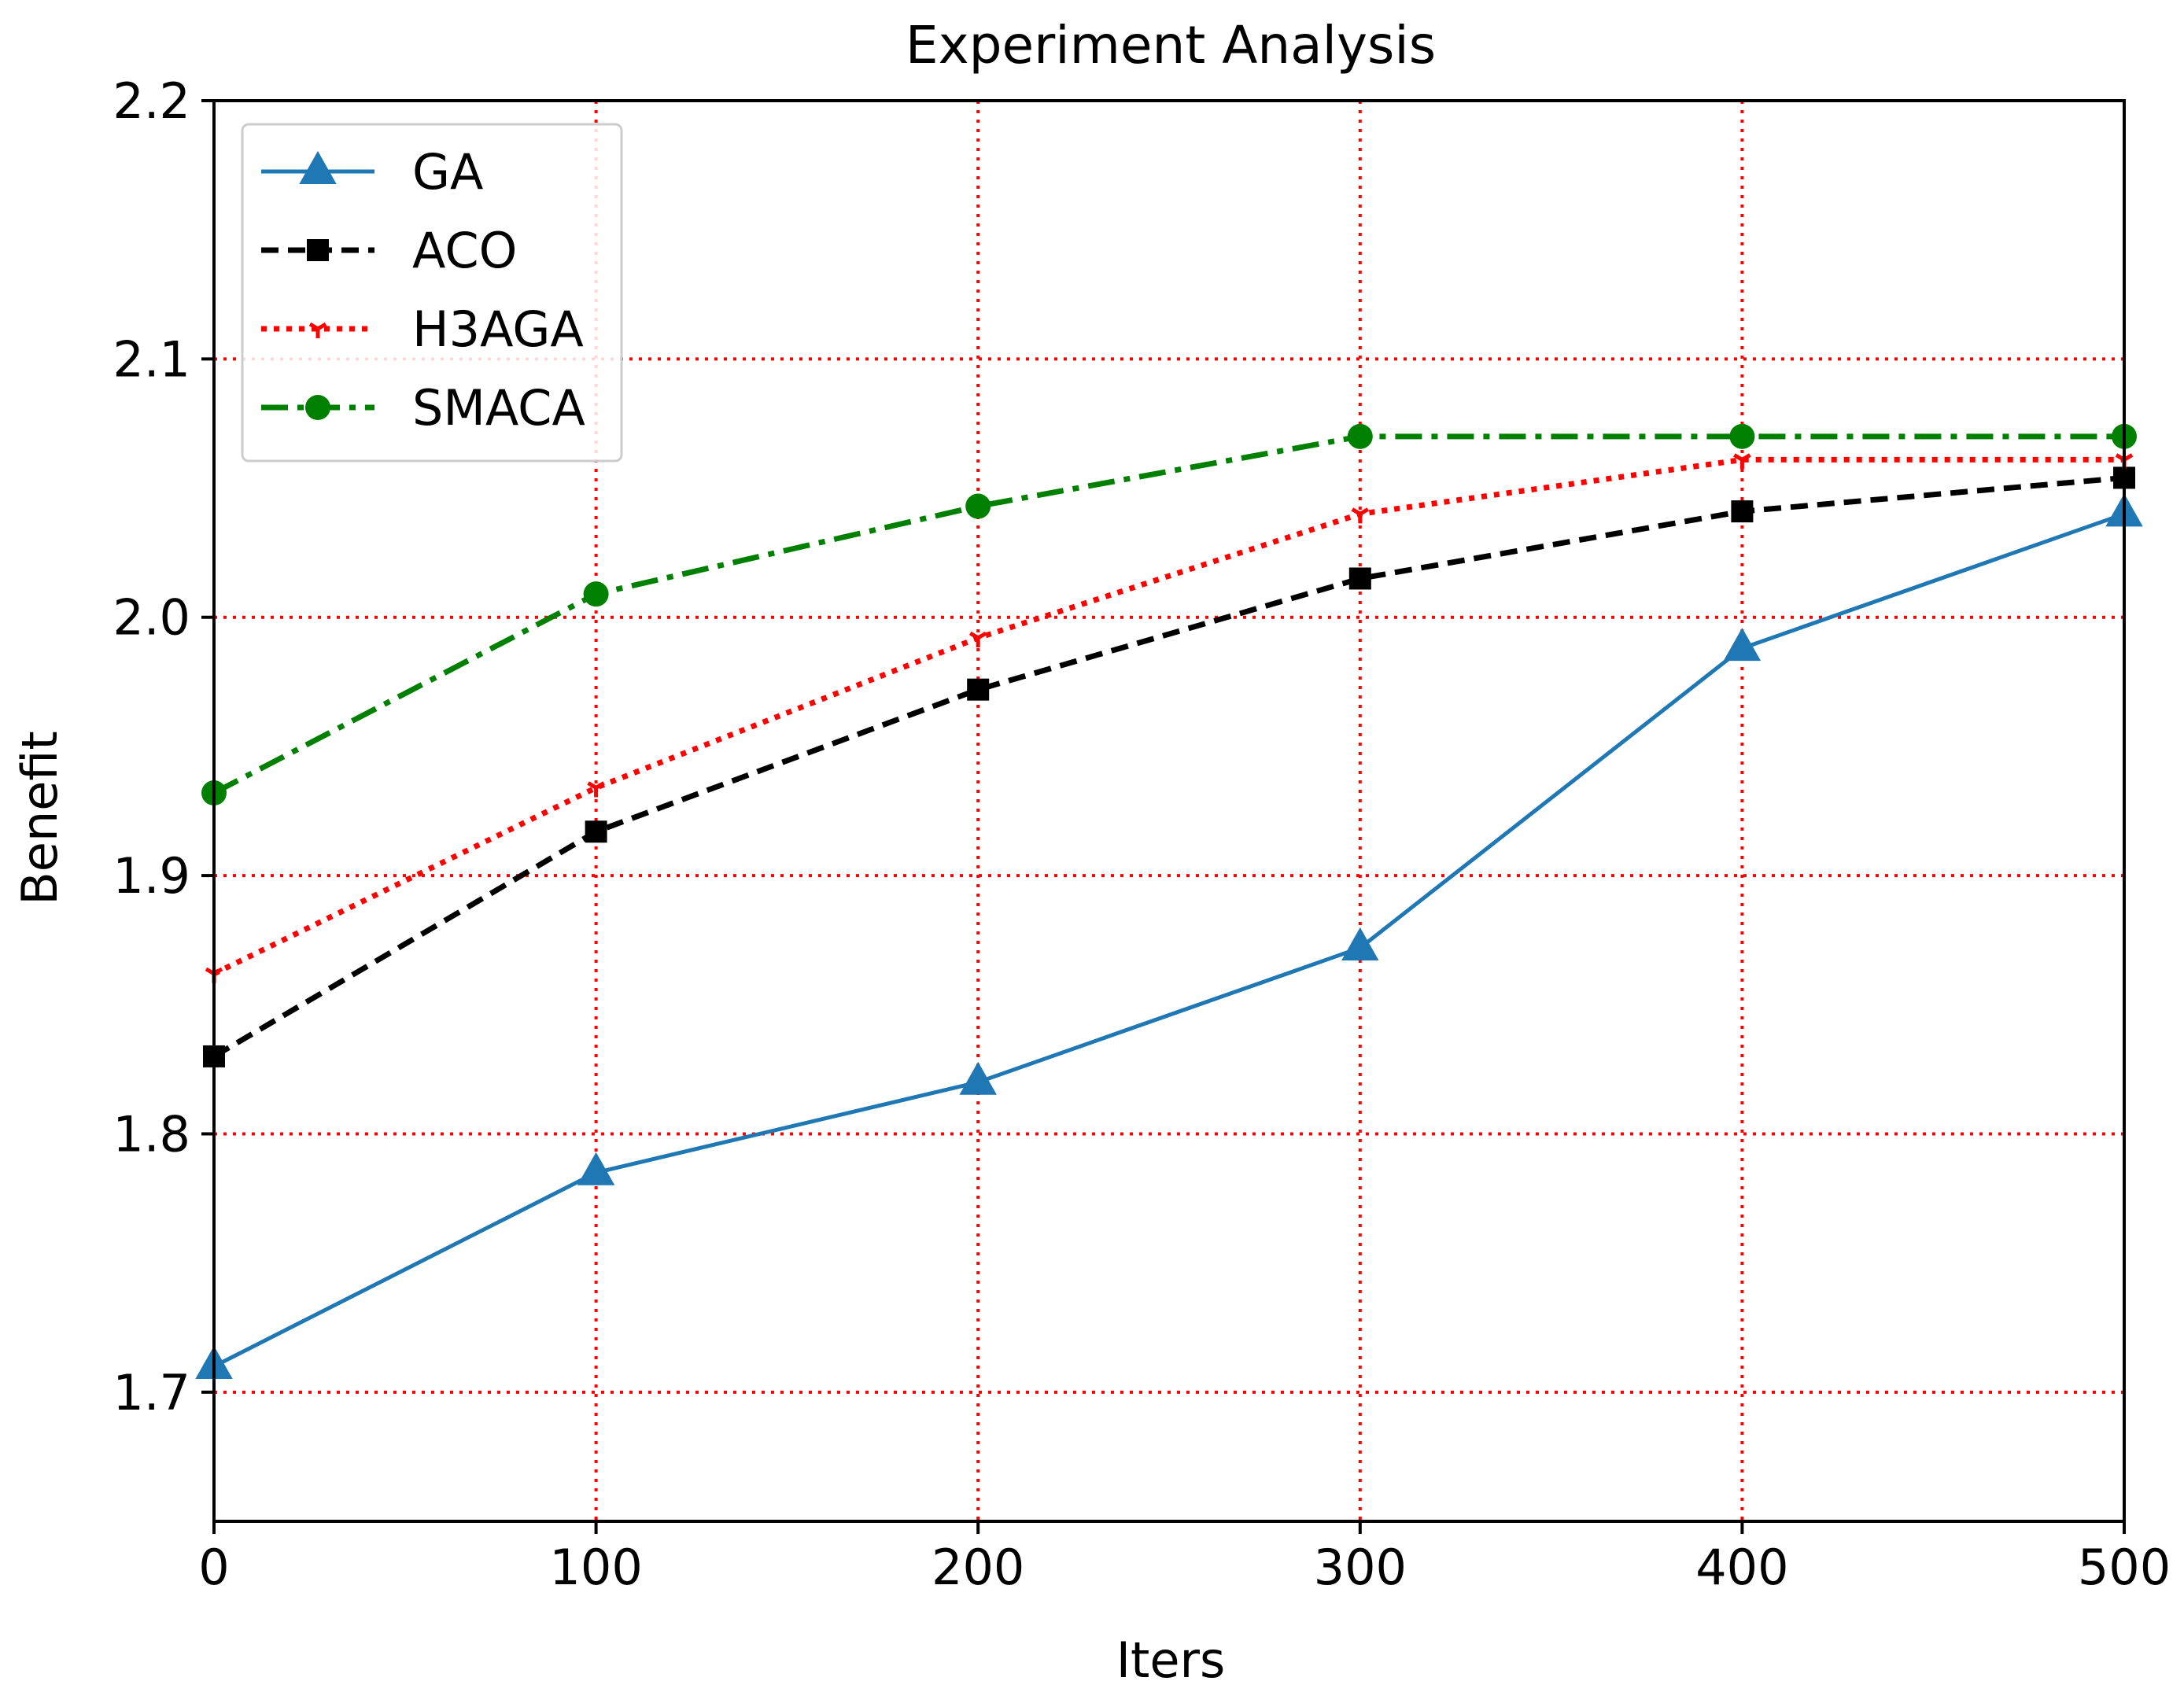 This screenshot has height=1692, width=2184. Describe the element at coordinates (151, 359) in the screenshot. I see `y-tick-label: 2.1` at that location.